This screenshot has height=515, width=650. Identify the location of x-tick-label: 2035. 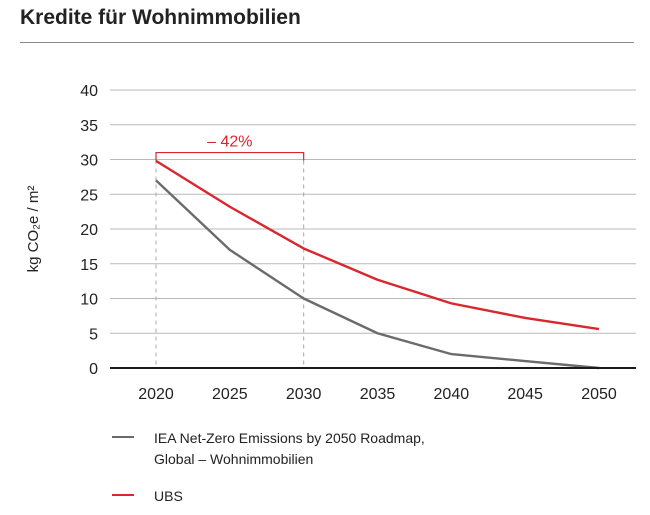
(378, 394).